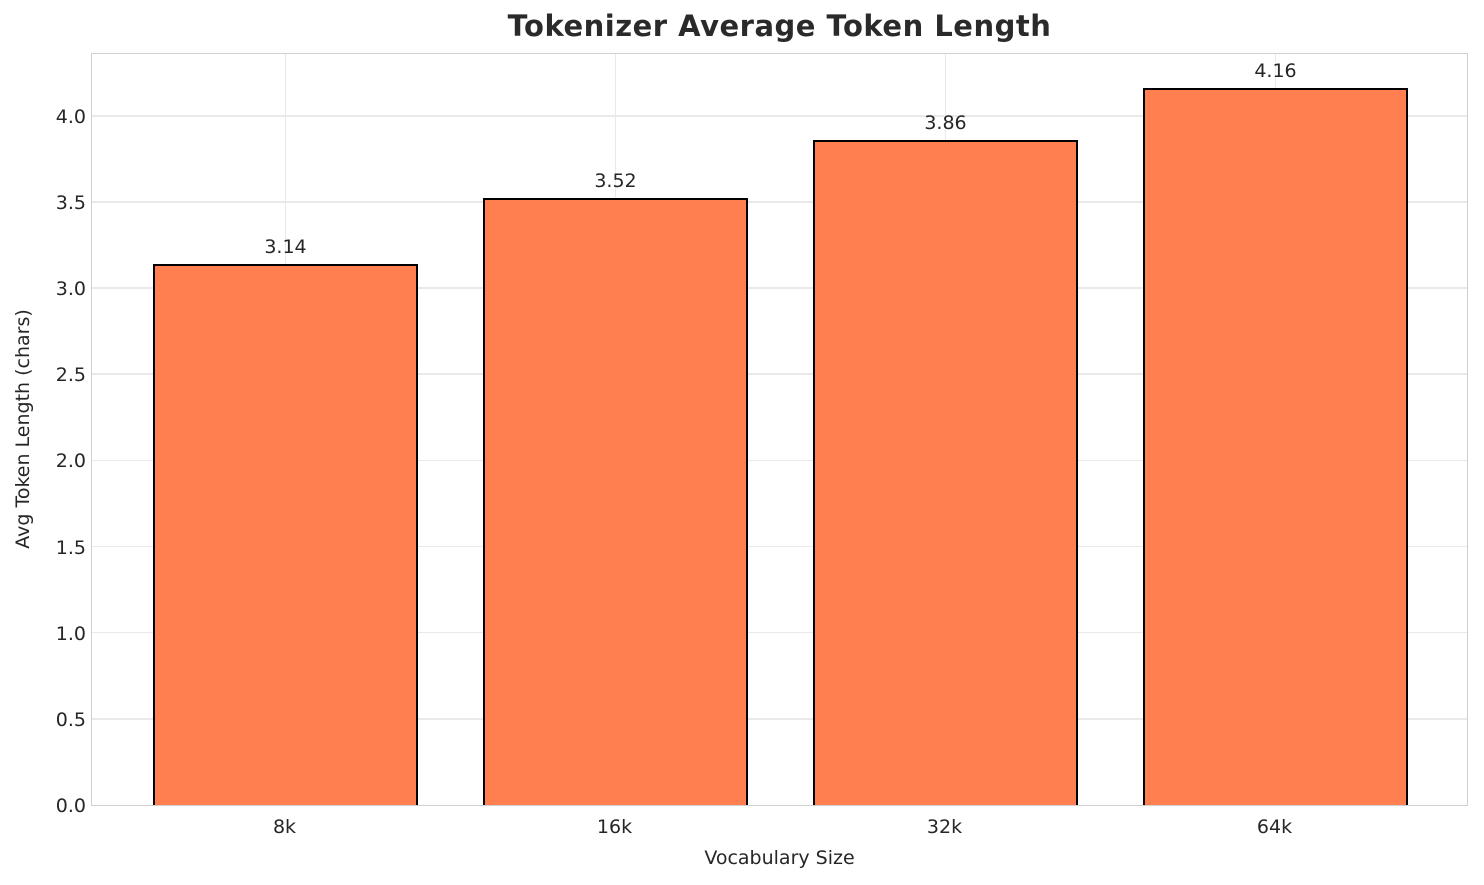 Image resolution: width=1484 pixels, height=885 pixels. What do you see at coordinates (70, 633) in the screenshot?
I see `y-tick-label: 1.0` at bounding box center [70, 633].